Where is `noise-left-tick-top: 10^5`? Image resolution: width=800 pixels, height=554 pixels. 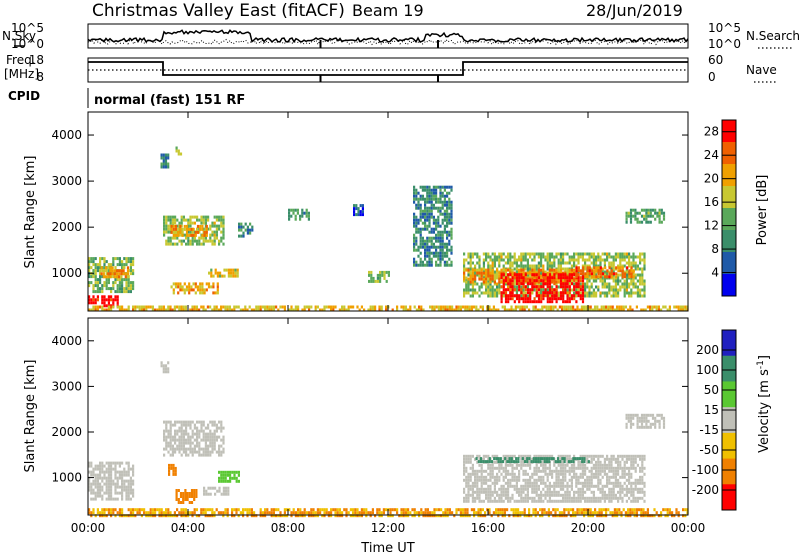
noise-left-tick-top: 10^5 is located at coordinates (27, 28).